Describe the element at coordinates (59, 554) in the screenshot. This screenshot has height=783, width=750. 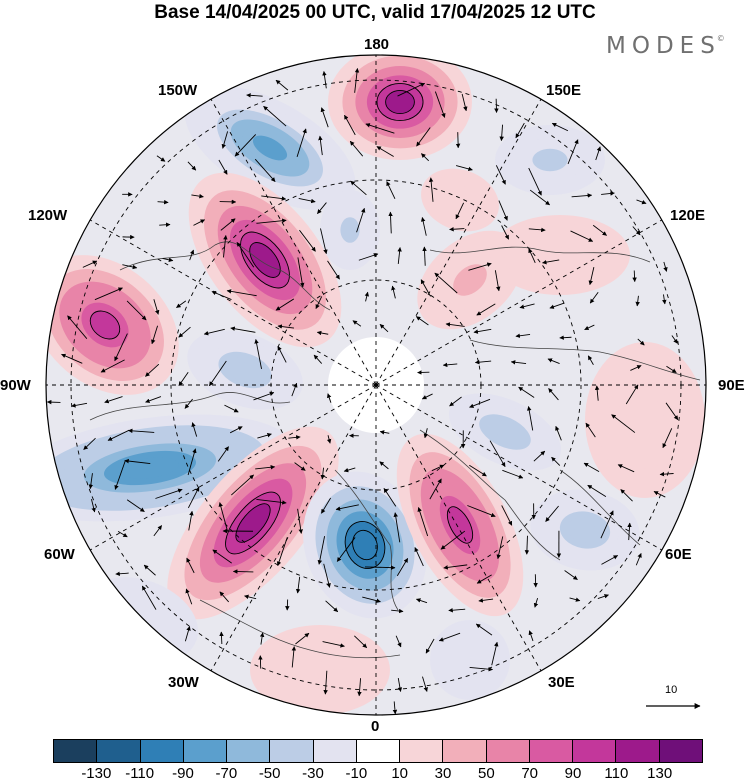
I see `longitude-label: 60W` at that location.